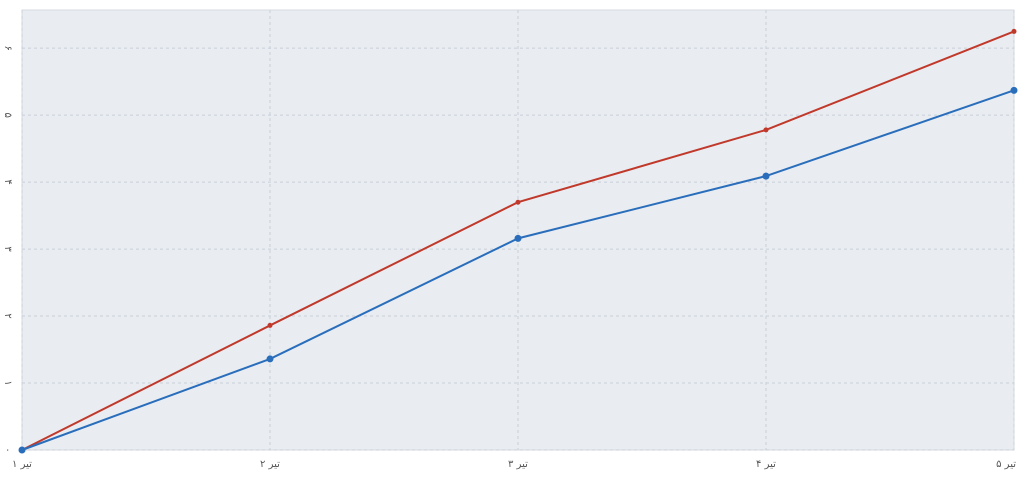 The height and width of the screenshot is (486, 1024). Describe the element at coordinates (7, 249) in the screenshot. I see `y-tick-label: ۳` at that location.